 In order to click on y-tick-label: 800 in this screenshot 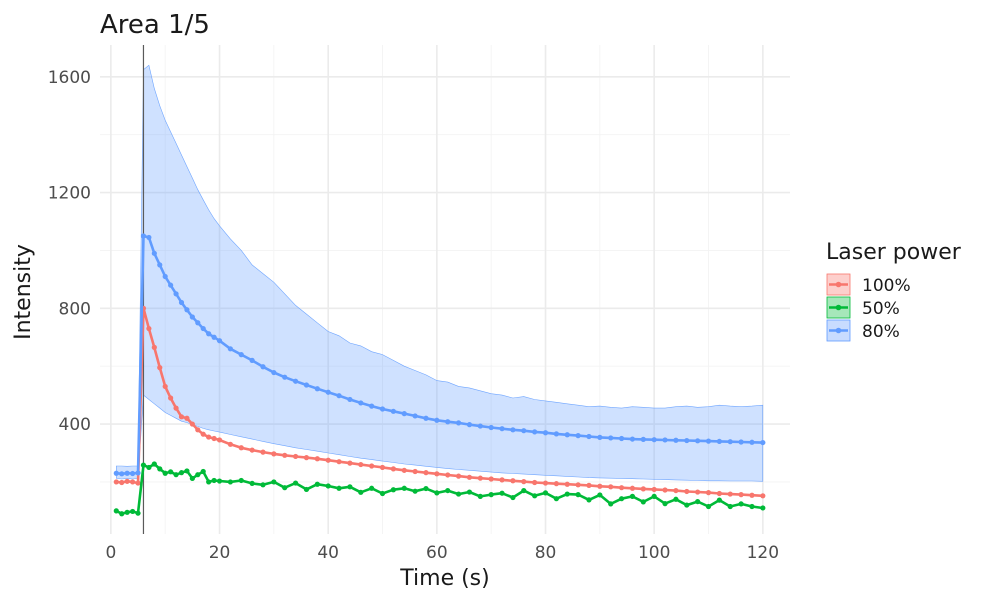, I will do `click(75, 309)`.